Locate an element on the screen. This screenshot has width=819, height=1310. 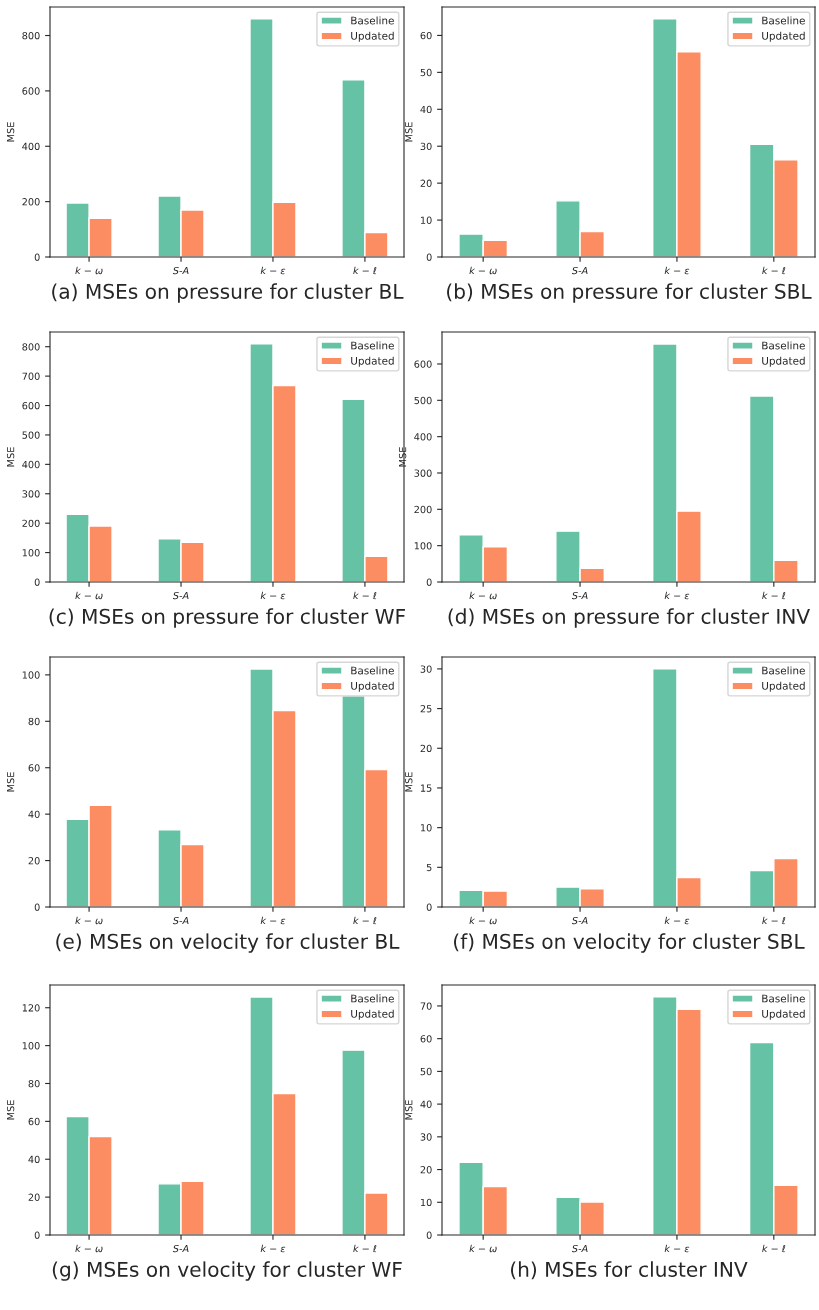
text: (h) MSEs for cluster INV is located at coordinates (629, 1270).